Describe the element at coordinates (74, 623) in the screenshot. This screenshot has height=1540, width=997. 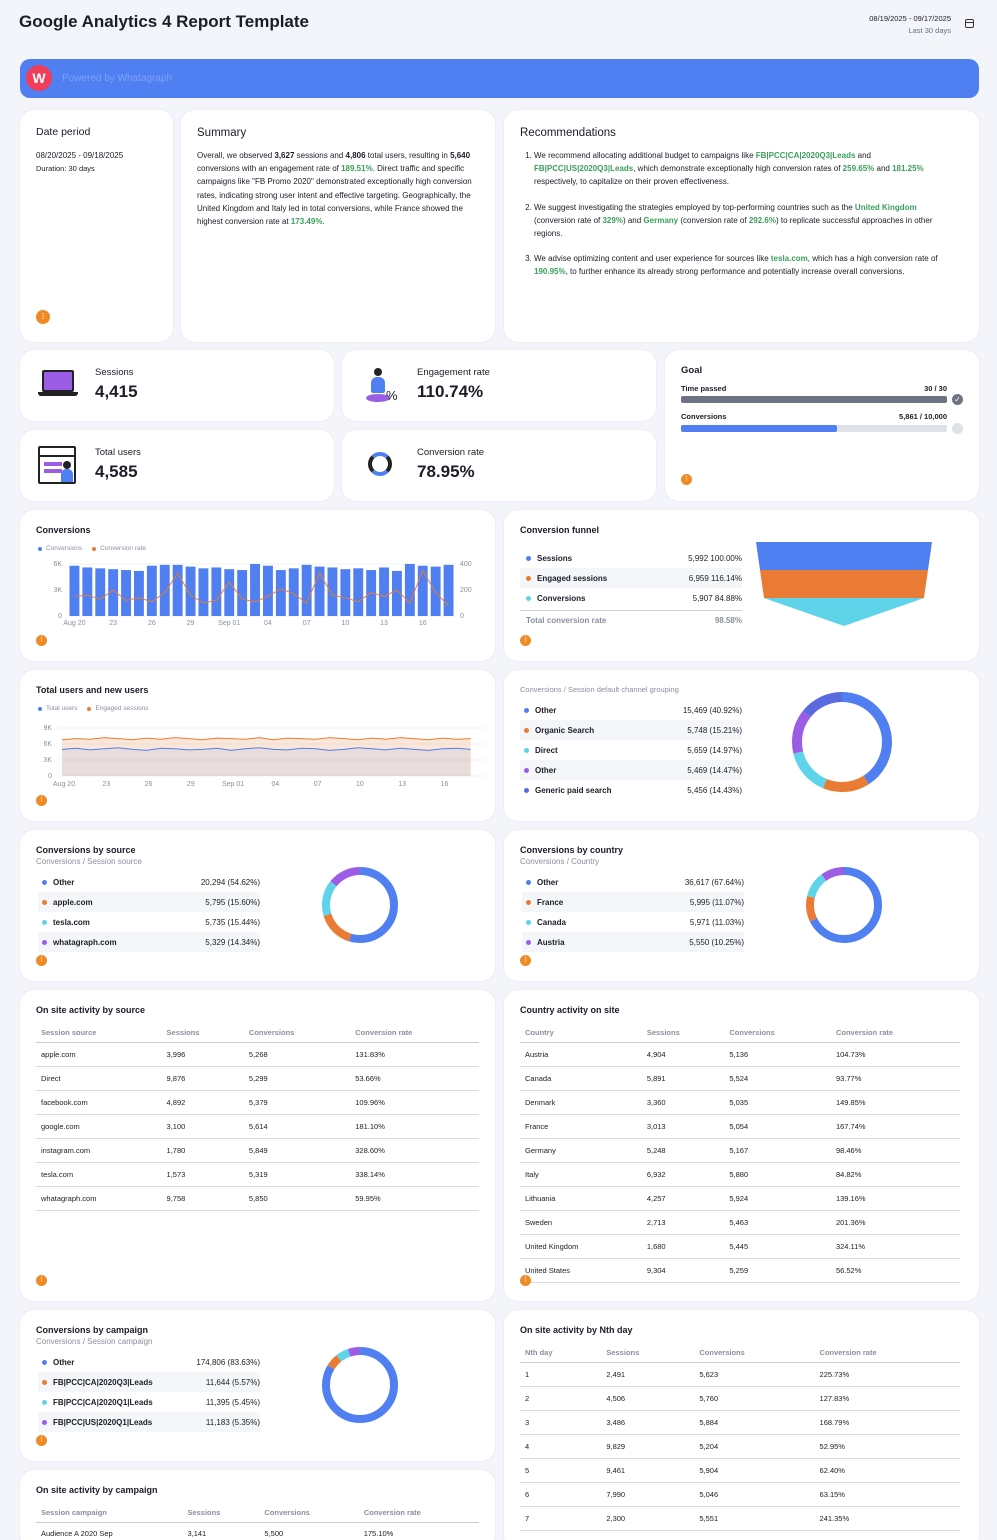
I see `x-tick-label: Aug 20` at that location.